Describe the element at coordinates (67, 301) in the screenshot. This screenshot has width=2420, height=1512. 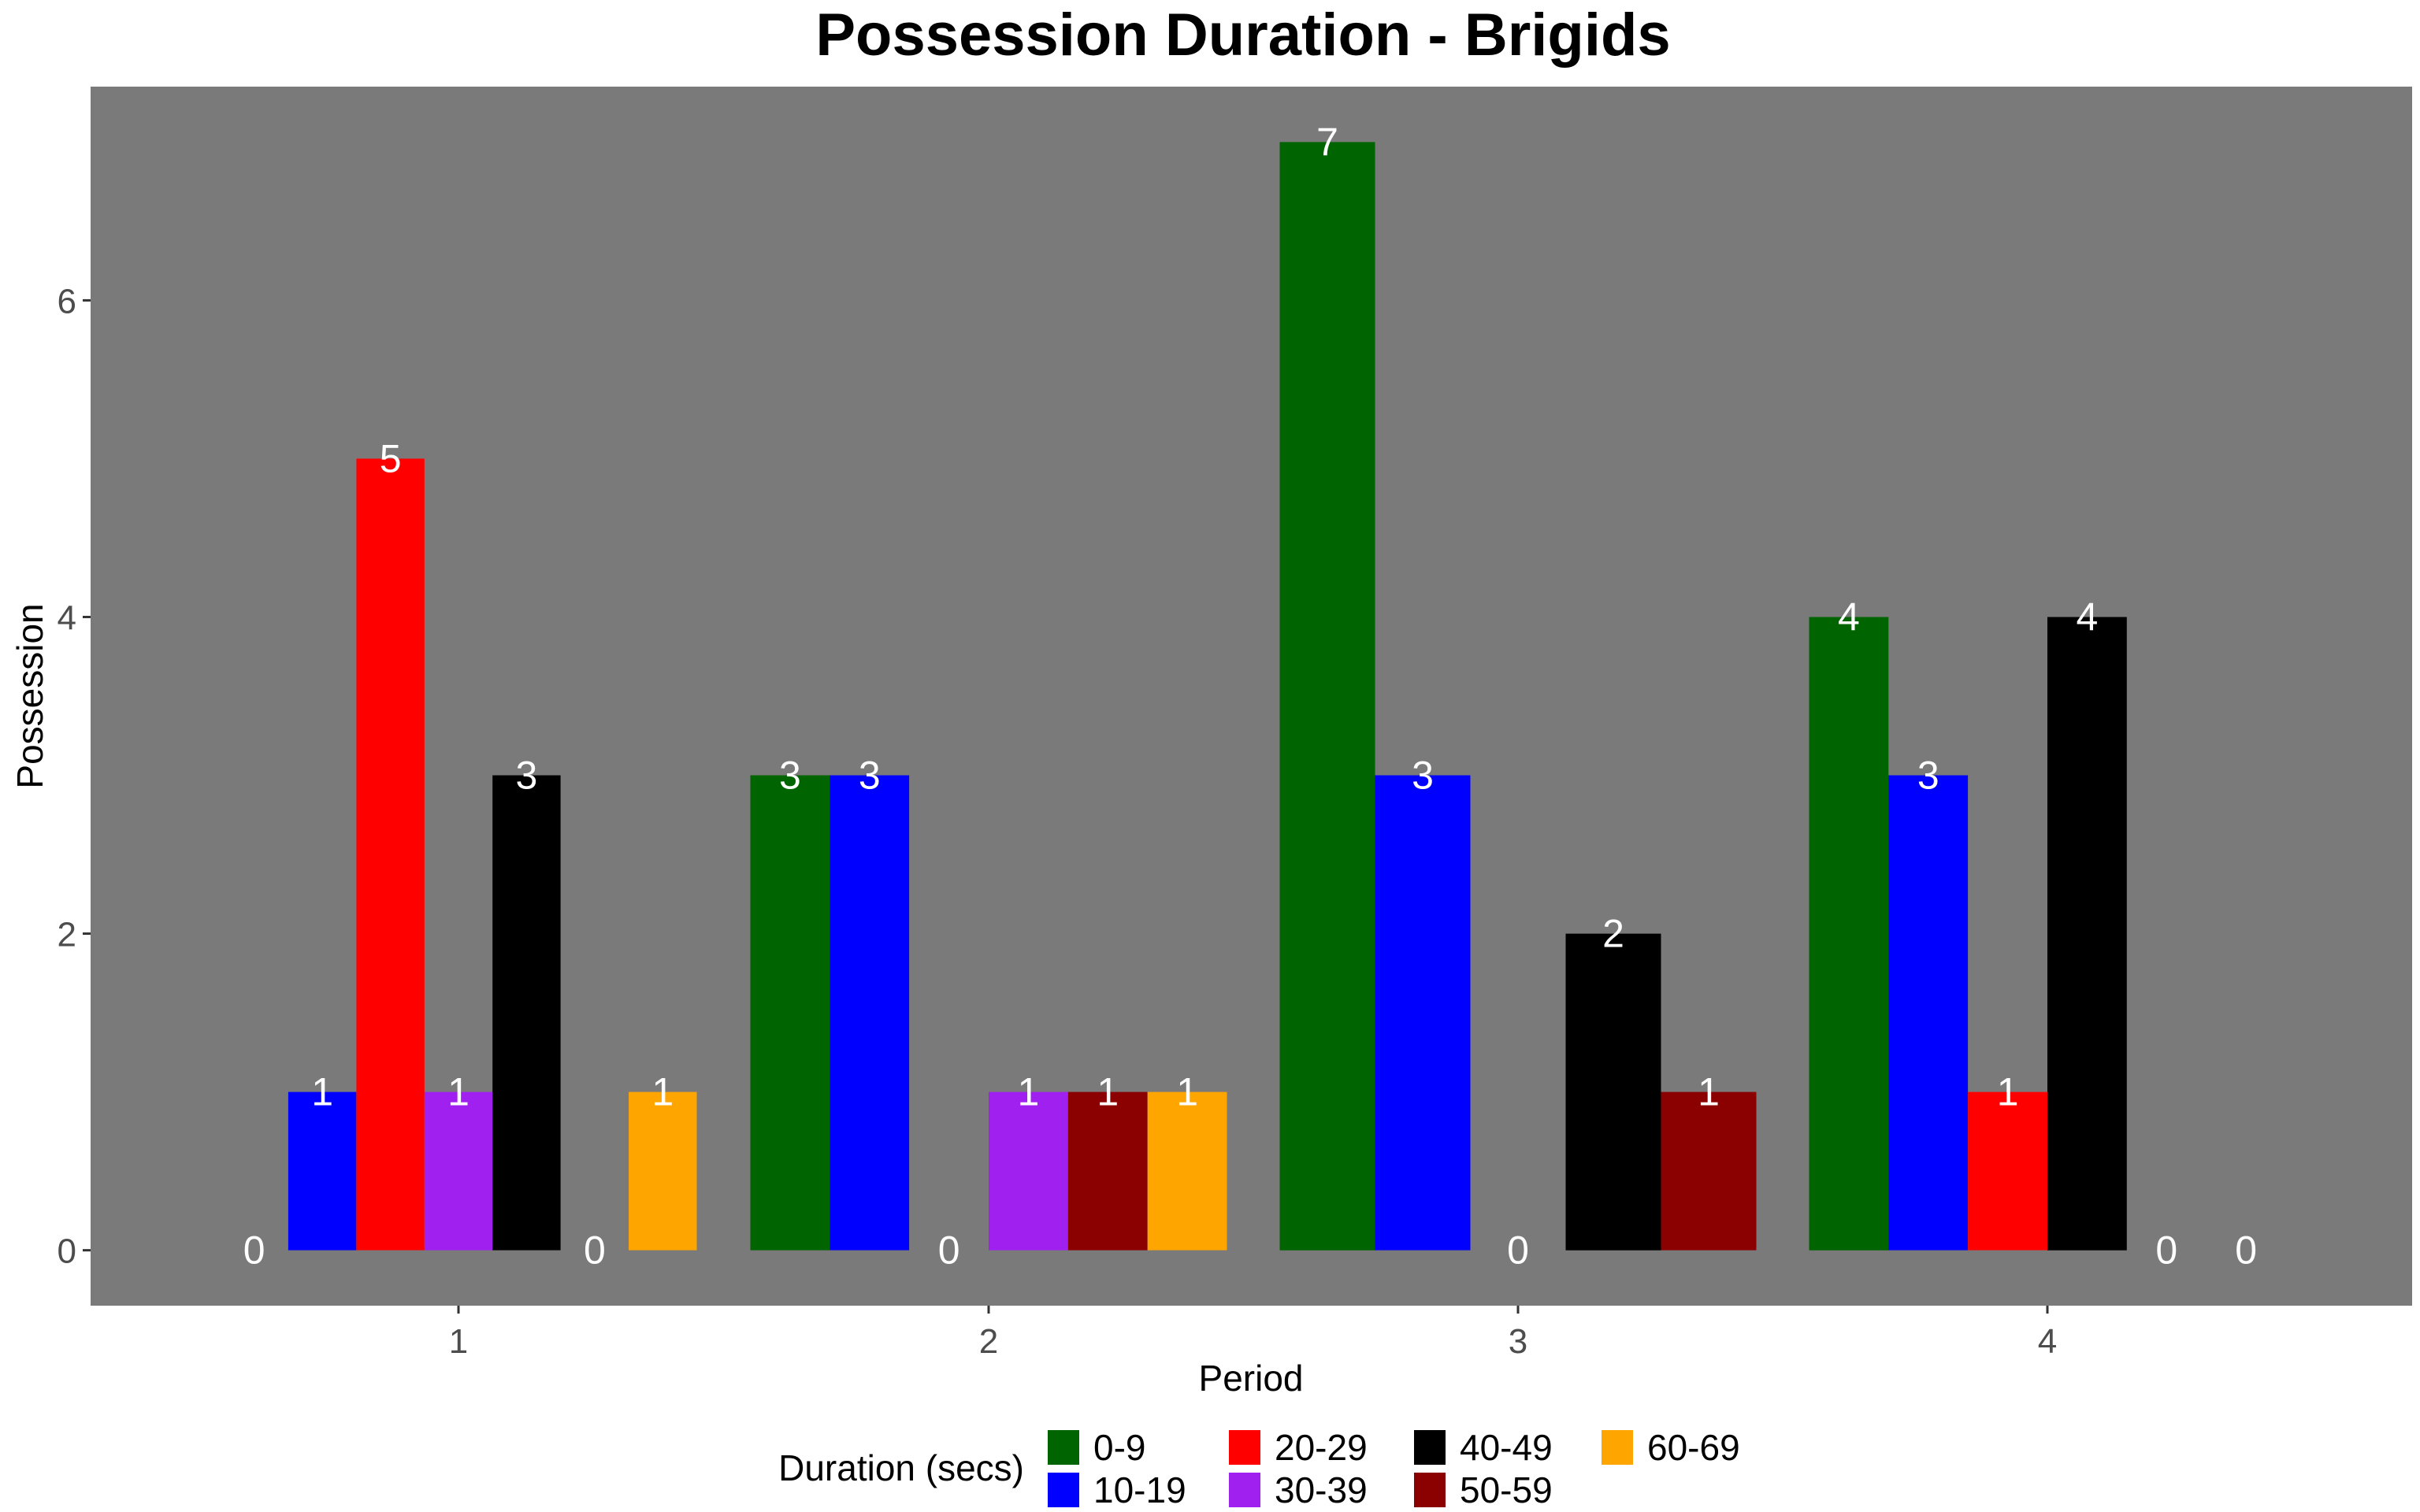
I see `y-tick-label: 6` at that location.